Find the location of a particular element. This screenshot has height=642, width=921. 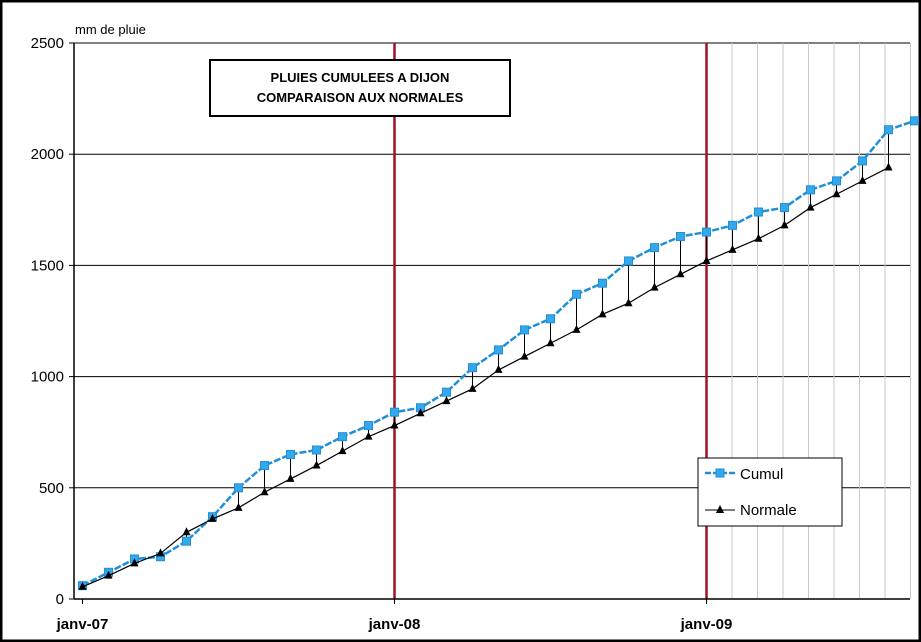

xtick-label-janv-09: janv-09 is located at coordinates (706, 624).